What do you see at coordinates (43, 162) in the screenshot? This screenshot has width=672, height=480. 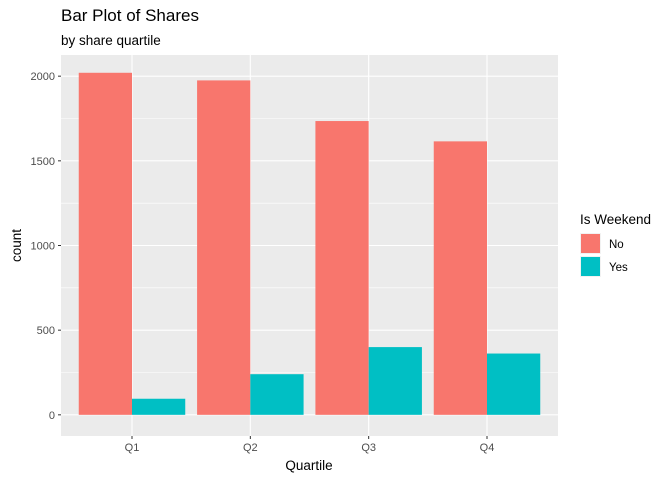 I see `y-tick-label: 1500` at bounding box center [43, 162].